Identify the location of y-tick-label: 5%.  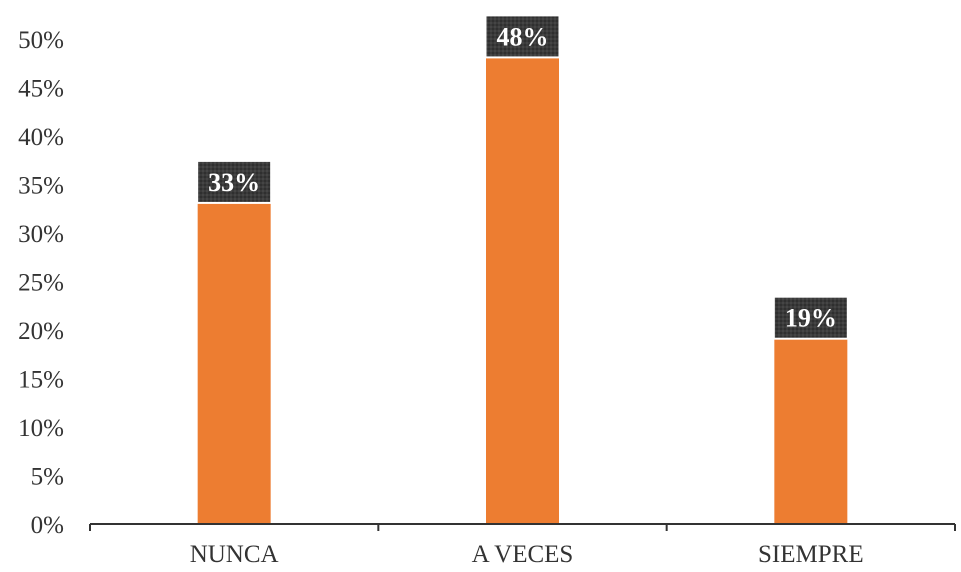
(47, 477).